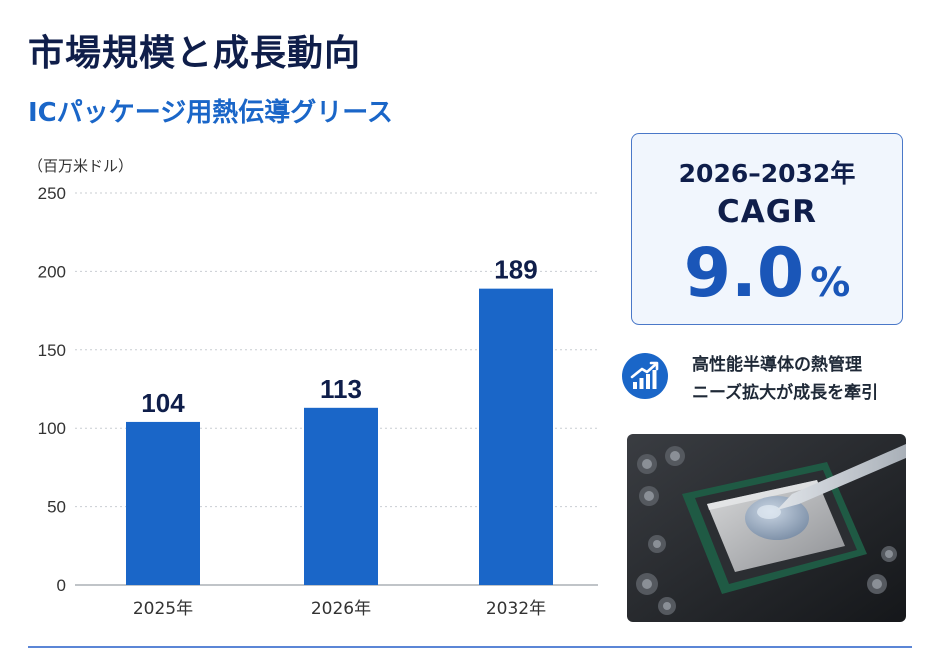 This screenshot has width=940, height=657. I want to click on x-axis-ticks: 2025年 2026年 2032年, so click(339, 609).